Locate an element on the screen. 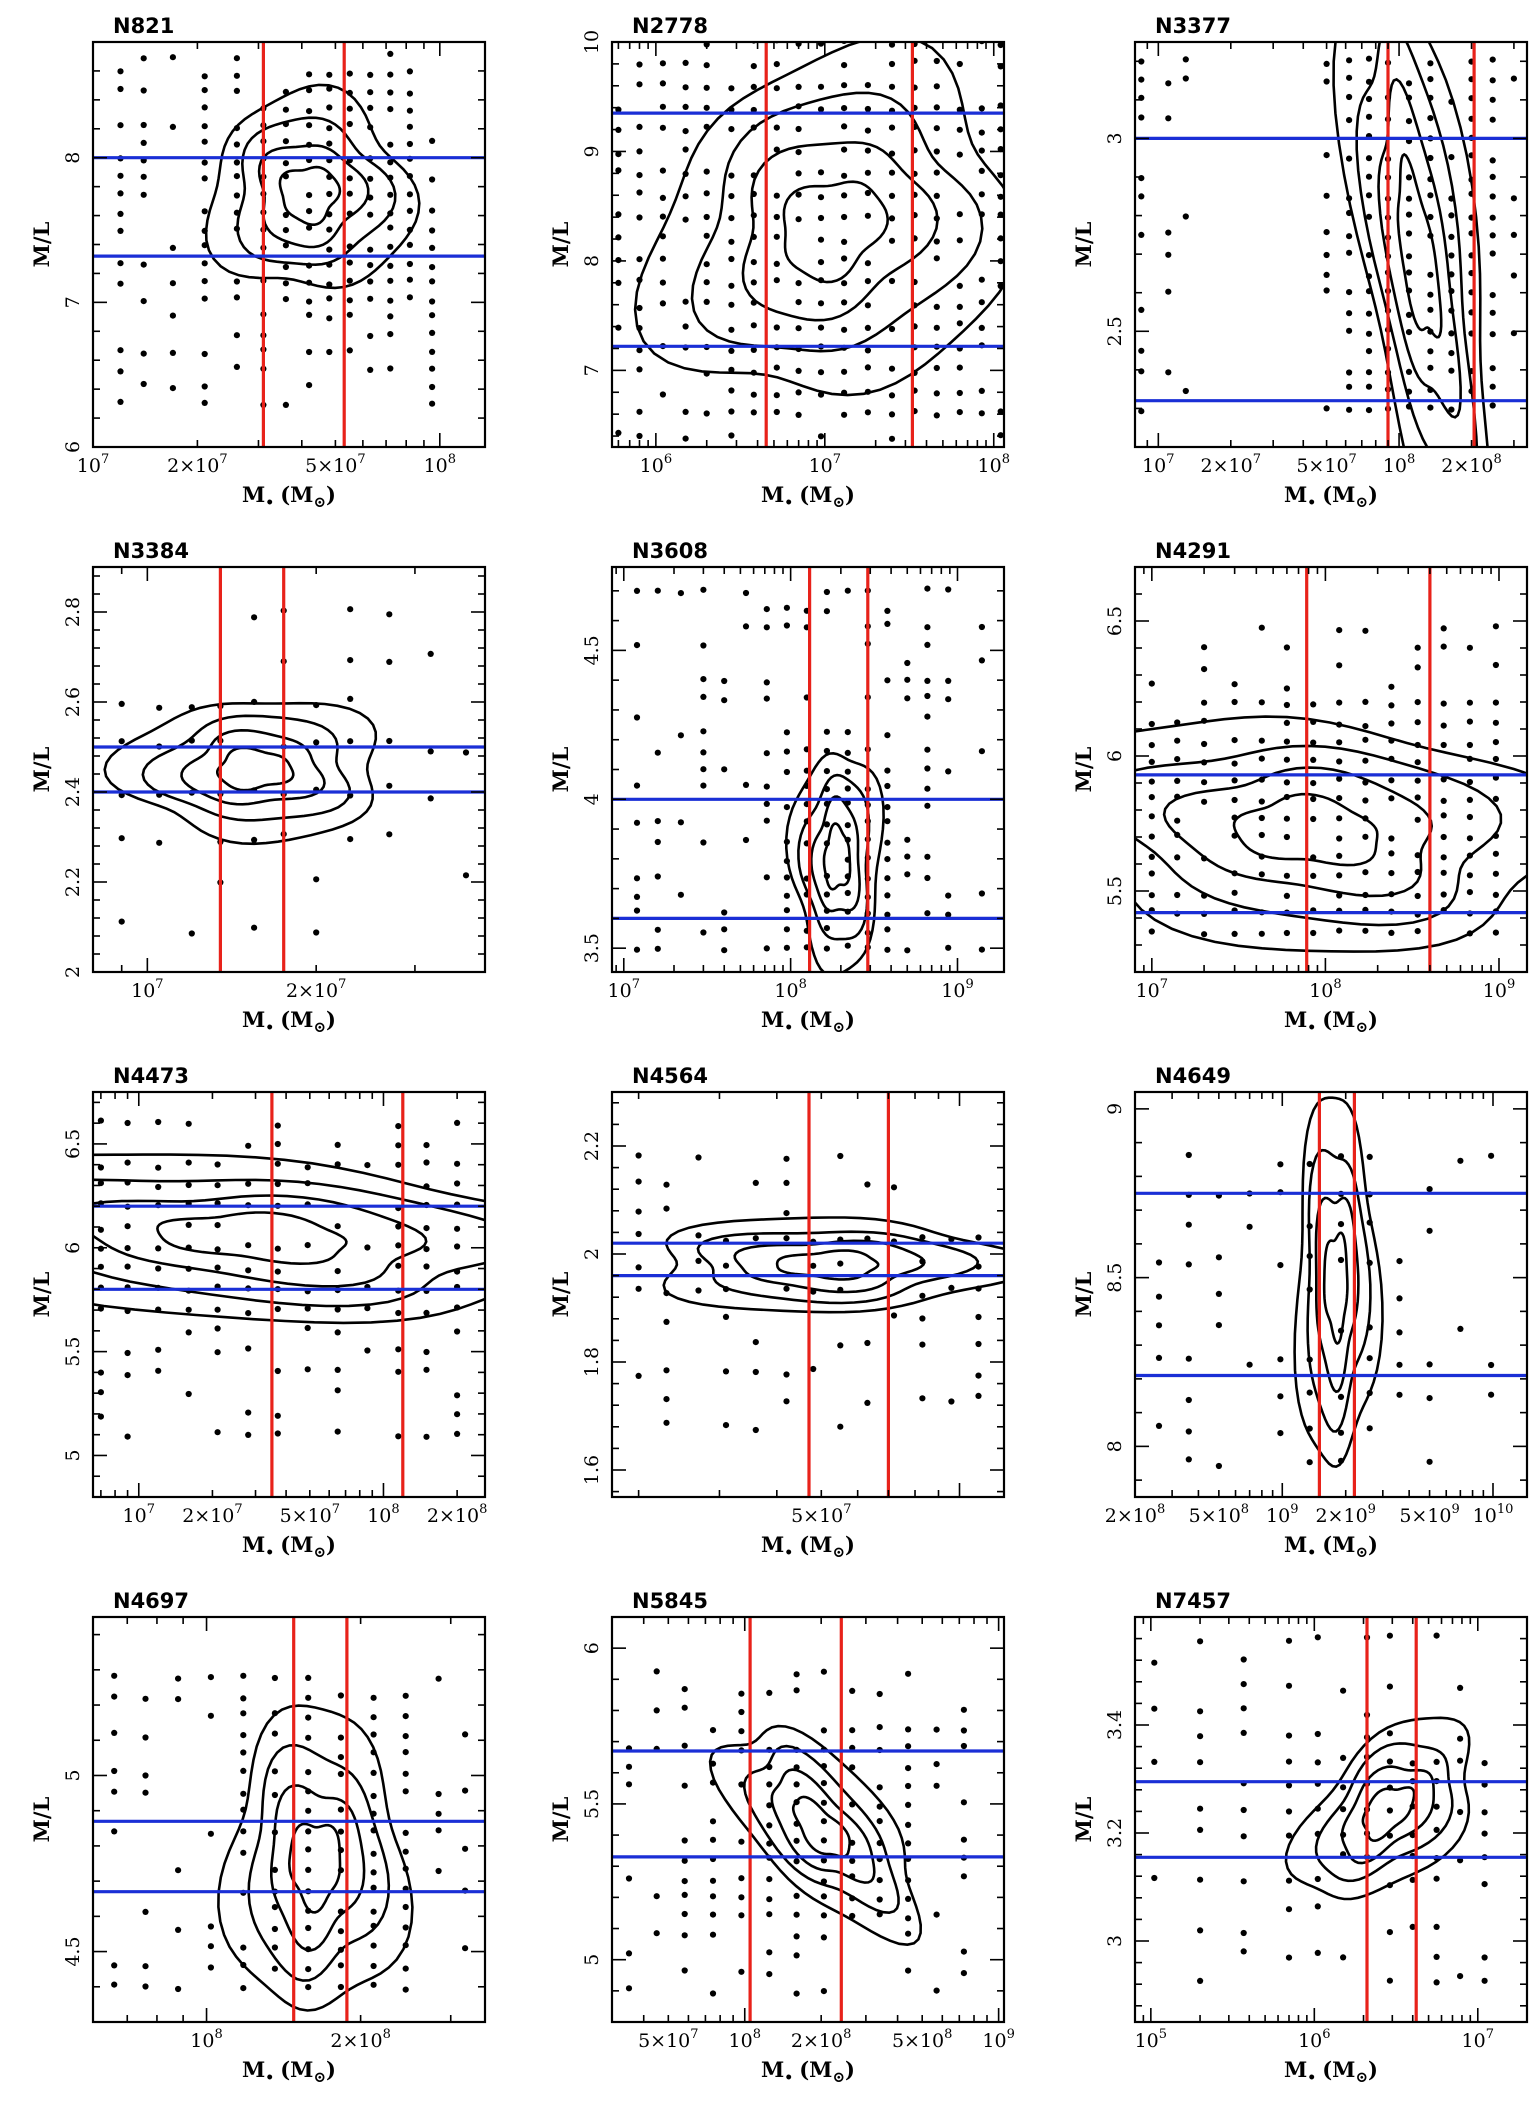 The width and height of the screenshot is (1536, 2102). x-axis: 107 2×107 is located at coordinates (289, 784).